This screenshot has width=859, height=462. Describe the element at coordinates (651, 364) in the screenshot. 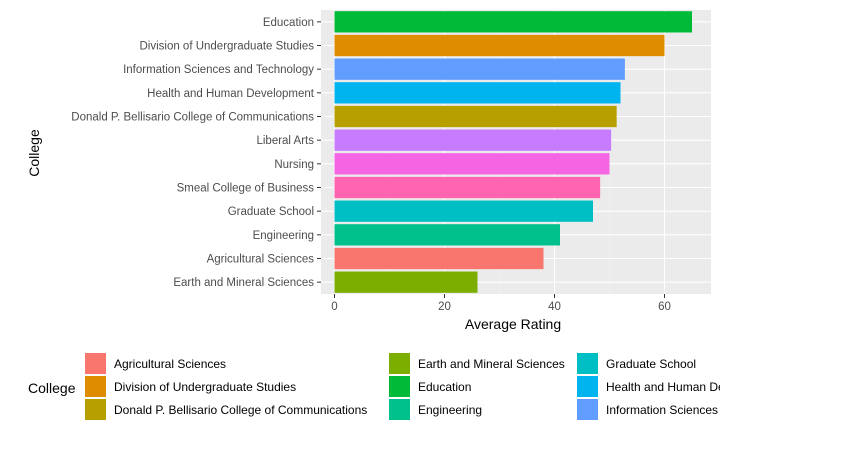

I see `legend-label: Graduate School` at that location.